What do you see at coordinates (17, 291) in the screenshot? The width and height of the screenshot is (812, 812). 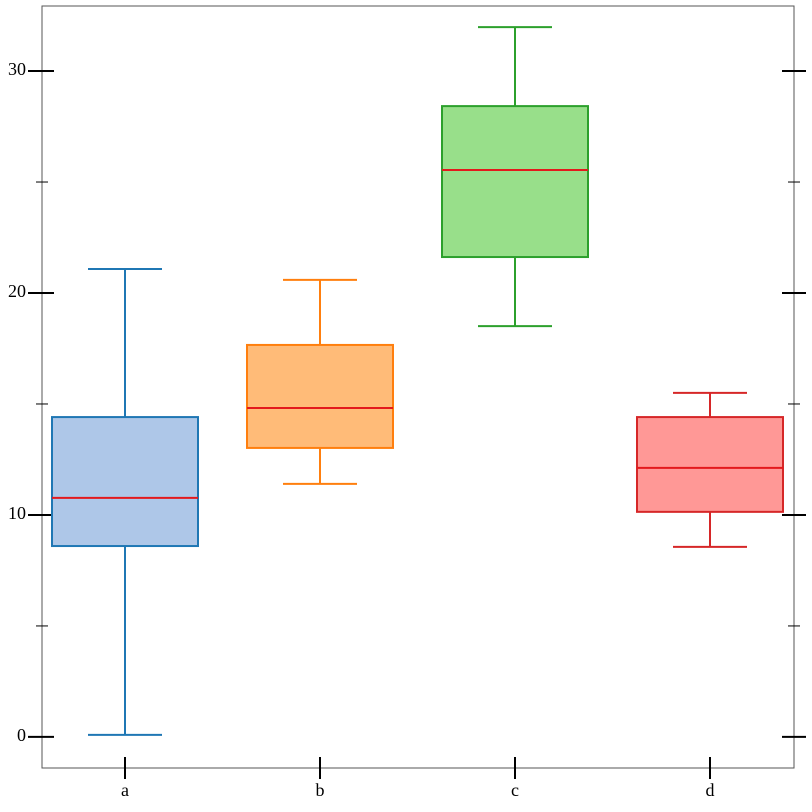 I see `y-tick-label: 20` at bounding box center [17, 291].